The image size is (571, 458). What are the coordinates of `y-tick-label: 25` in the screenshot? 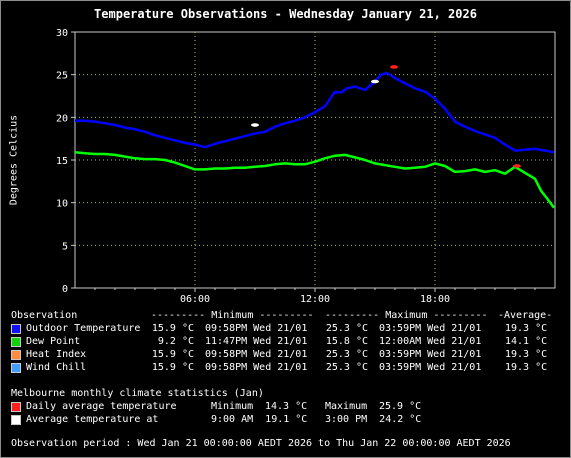 It's located at (62, 76).